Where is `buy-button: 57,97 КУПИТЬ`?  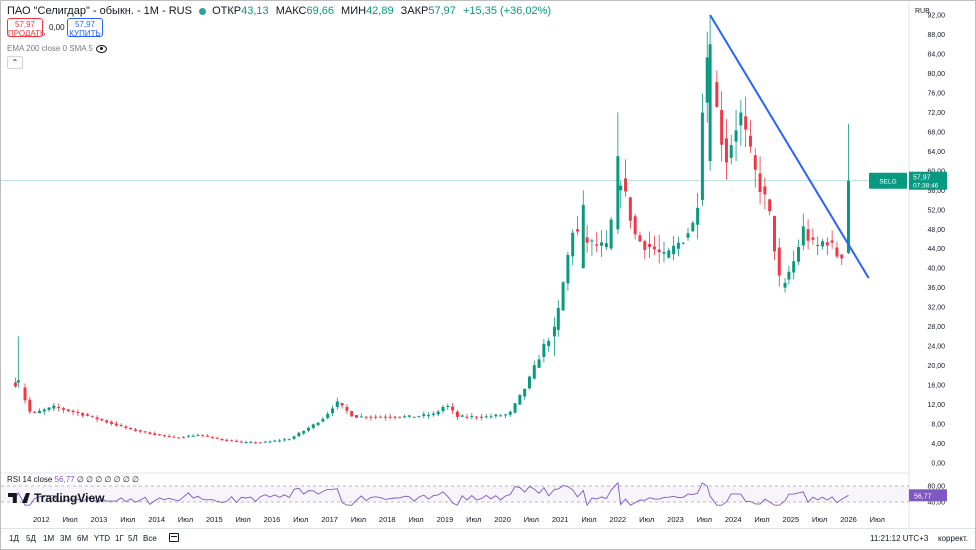
buy-button: 57,97 КУПИТЬ is located at coordinates (85, 28).